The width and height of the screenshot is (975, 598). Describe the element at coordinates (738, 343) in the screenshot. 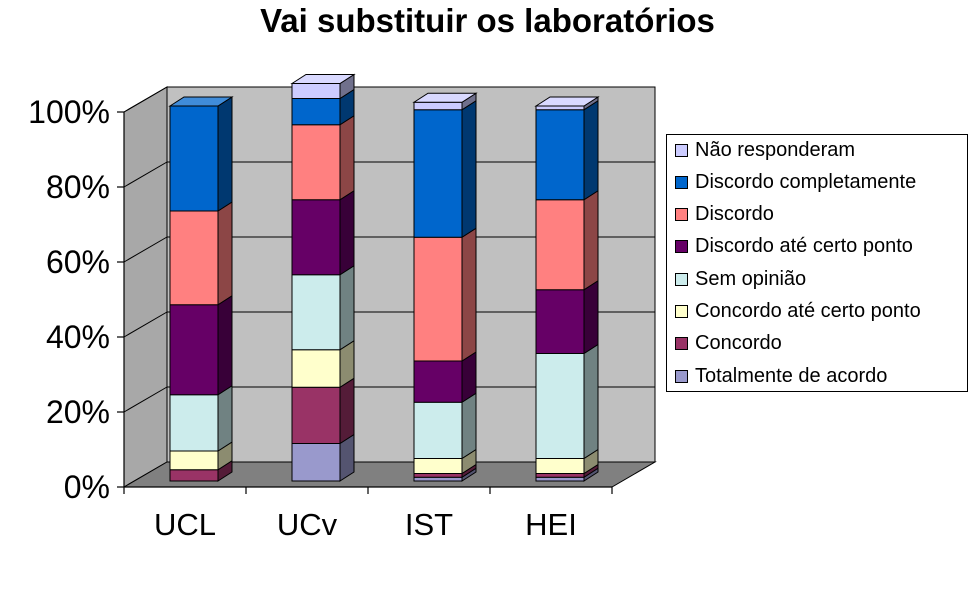

I see `legend-label: Concordo` at that location.